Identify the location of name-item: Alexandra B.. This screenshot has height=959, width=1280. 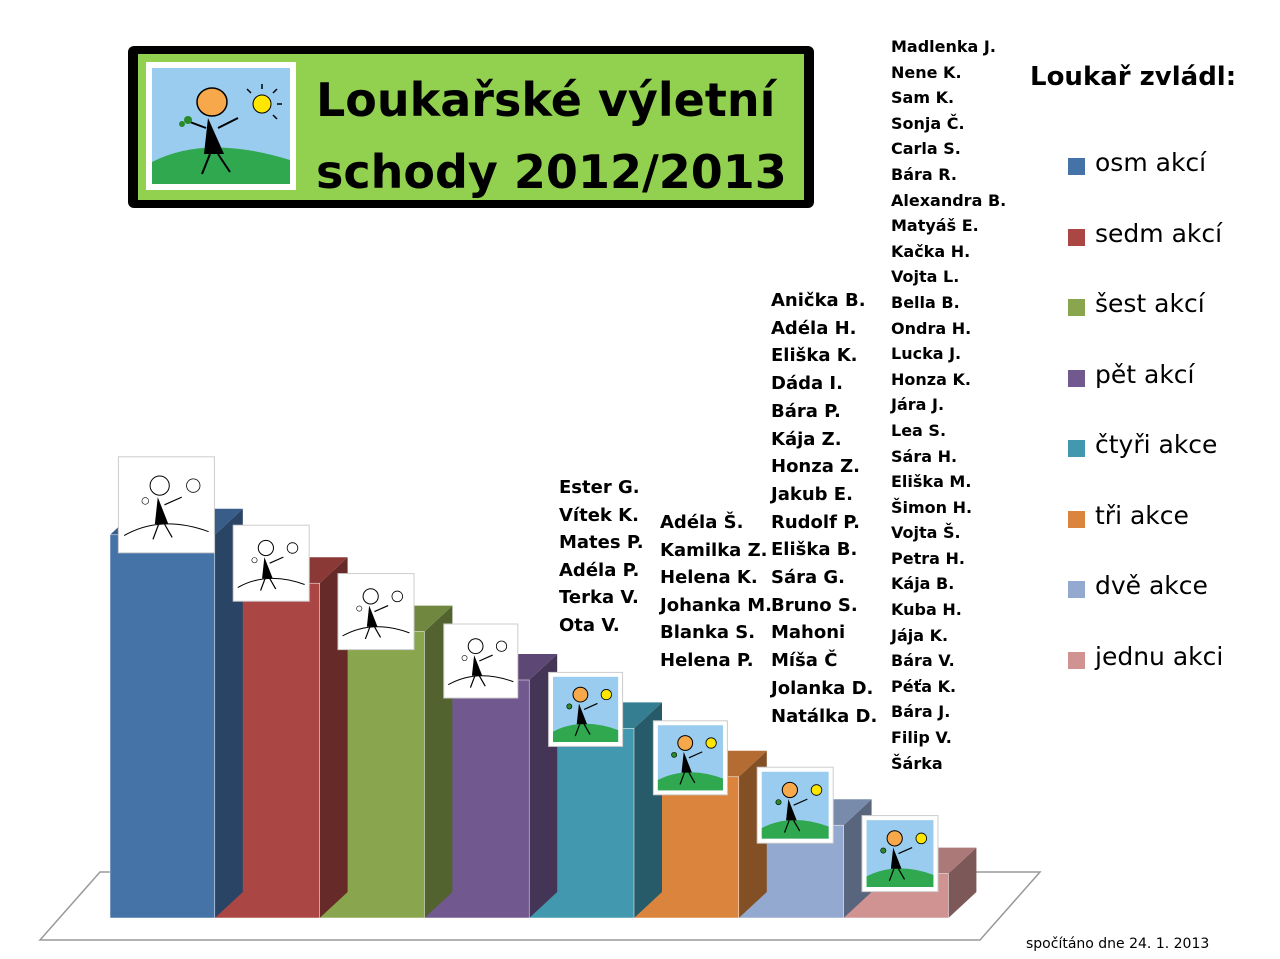
(949, 200).